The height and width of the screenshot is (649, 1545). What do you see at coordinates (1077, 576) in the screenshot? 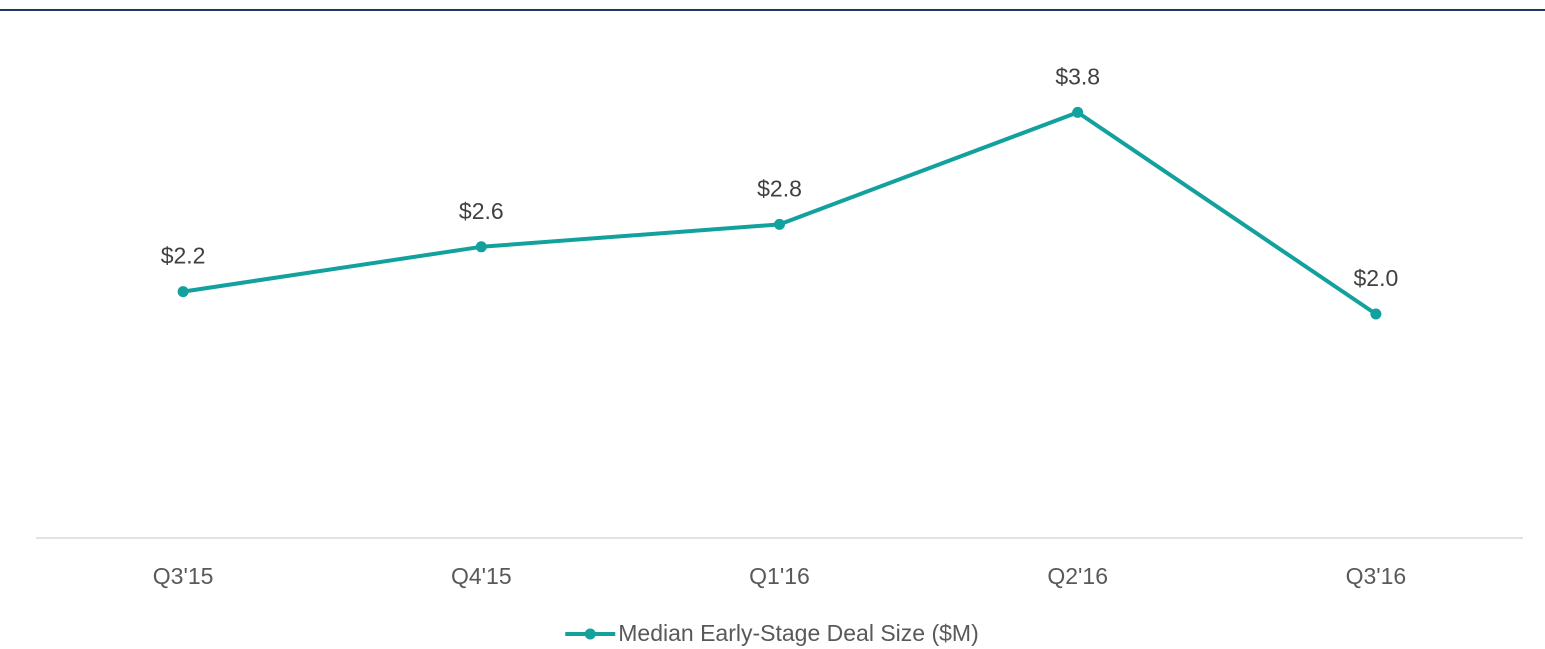
I see `x-tick-label: Q2'16` at bounding box center [1077, 576].